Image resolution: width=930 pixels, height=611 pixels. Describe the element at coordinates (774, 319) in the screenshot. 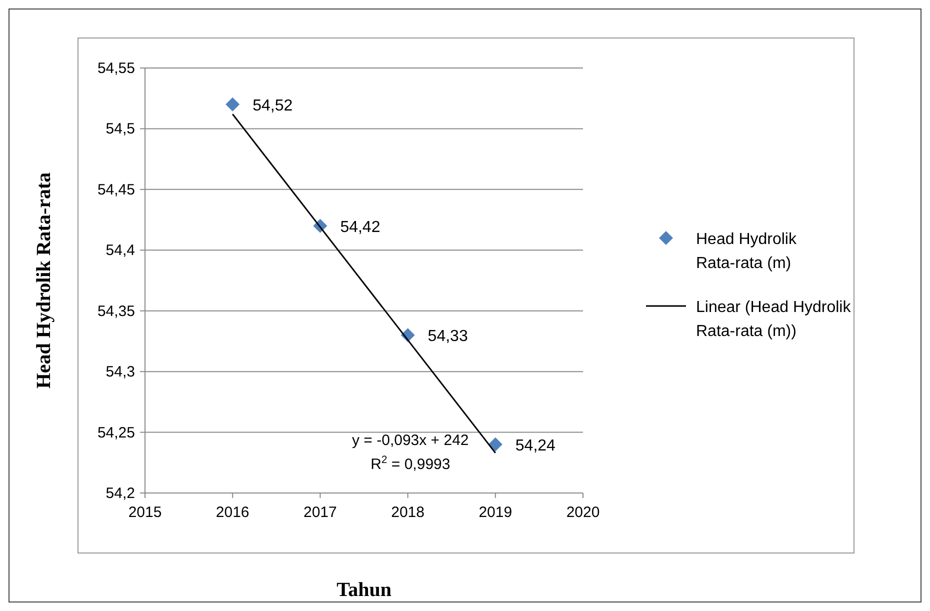

I see `legend-label: Linear (Head Hydrolik Rata-rata (m))` at that location.